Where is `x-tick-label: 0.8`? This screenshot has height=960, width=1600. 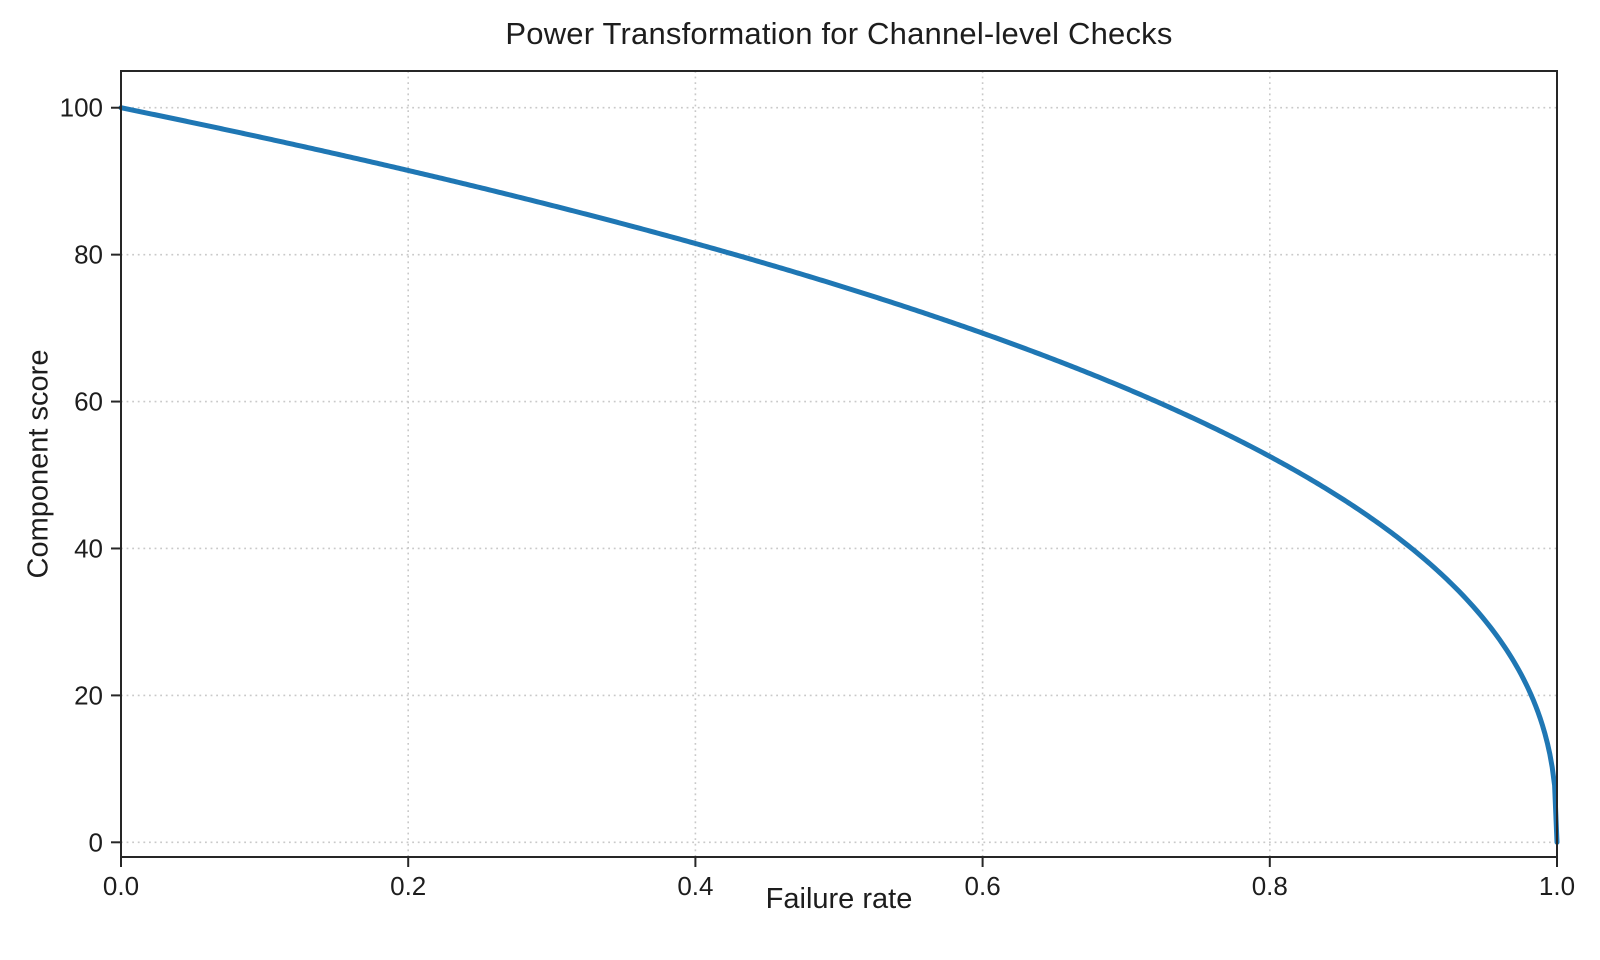 x-tick-label: 0.8 is located at coordinates (1270, 886).